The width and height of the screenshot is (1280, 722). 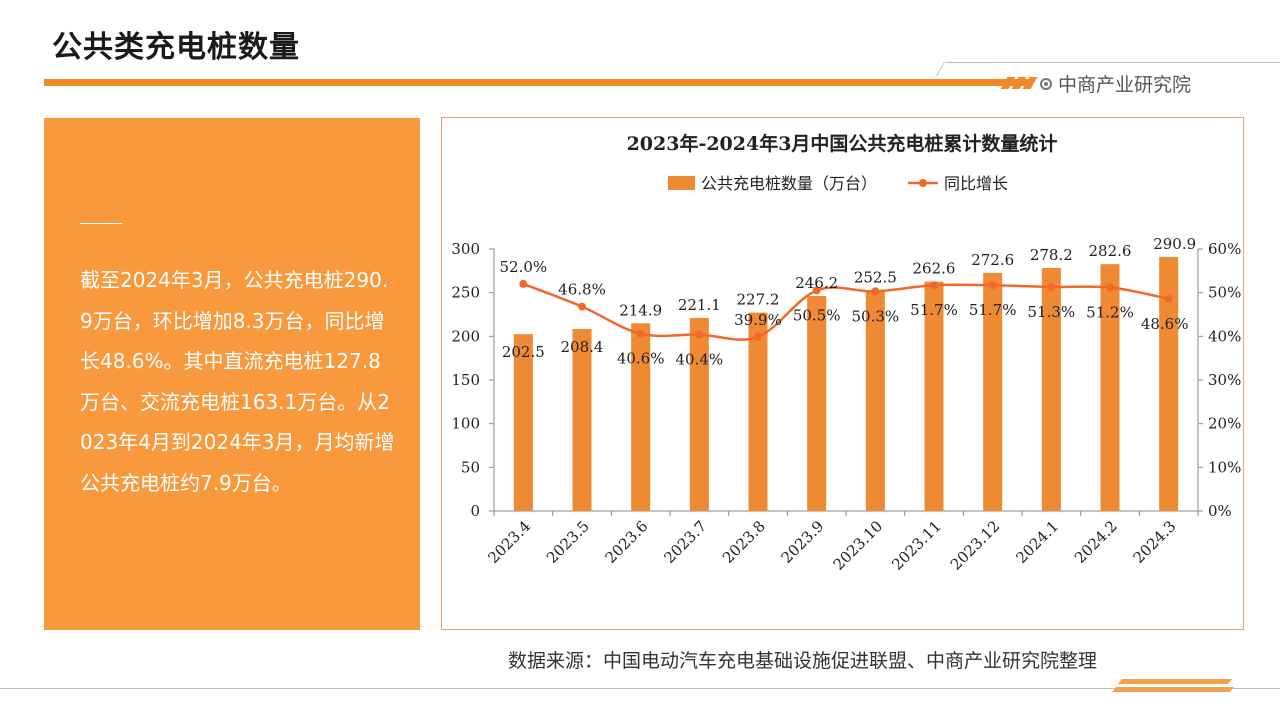 What do you see at coordinates (523, 352) in the screenshot?
I see `bar-value-label: 202.5` at bounding box center [523, 352].